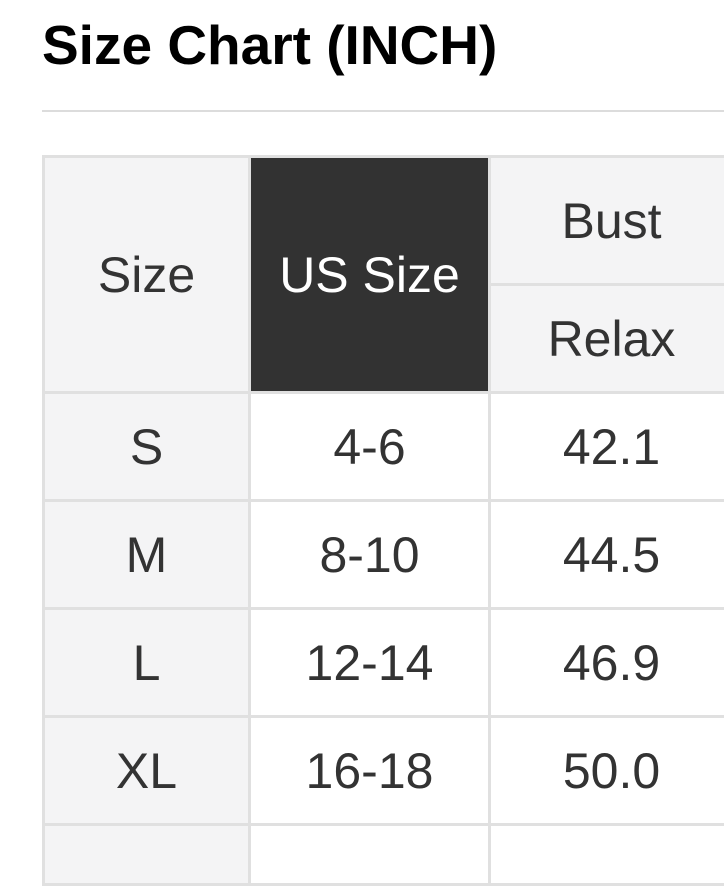 The height and width of the screenshot is (886, 724). I want to click on header-cell-bust: Bust, so click(607, 221).